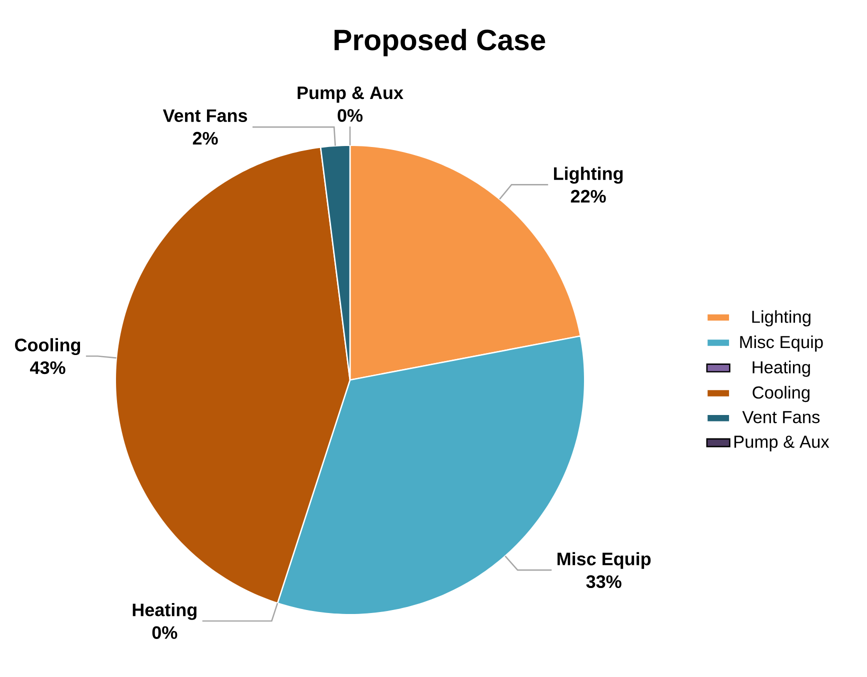 Image resolution: width=867 pixels, height=677 pixels. I want to click on slice-label: Misc Equip, so click(604, 560).